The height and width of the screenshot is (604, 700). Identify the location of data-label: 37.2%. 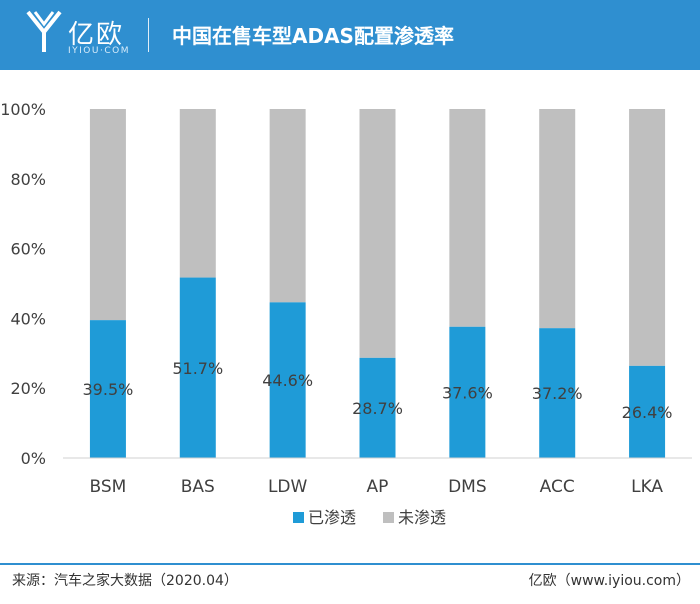
(557, 393).